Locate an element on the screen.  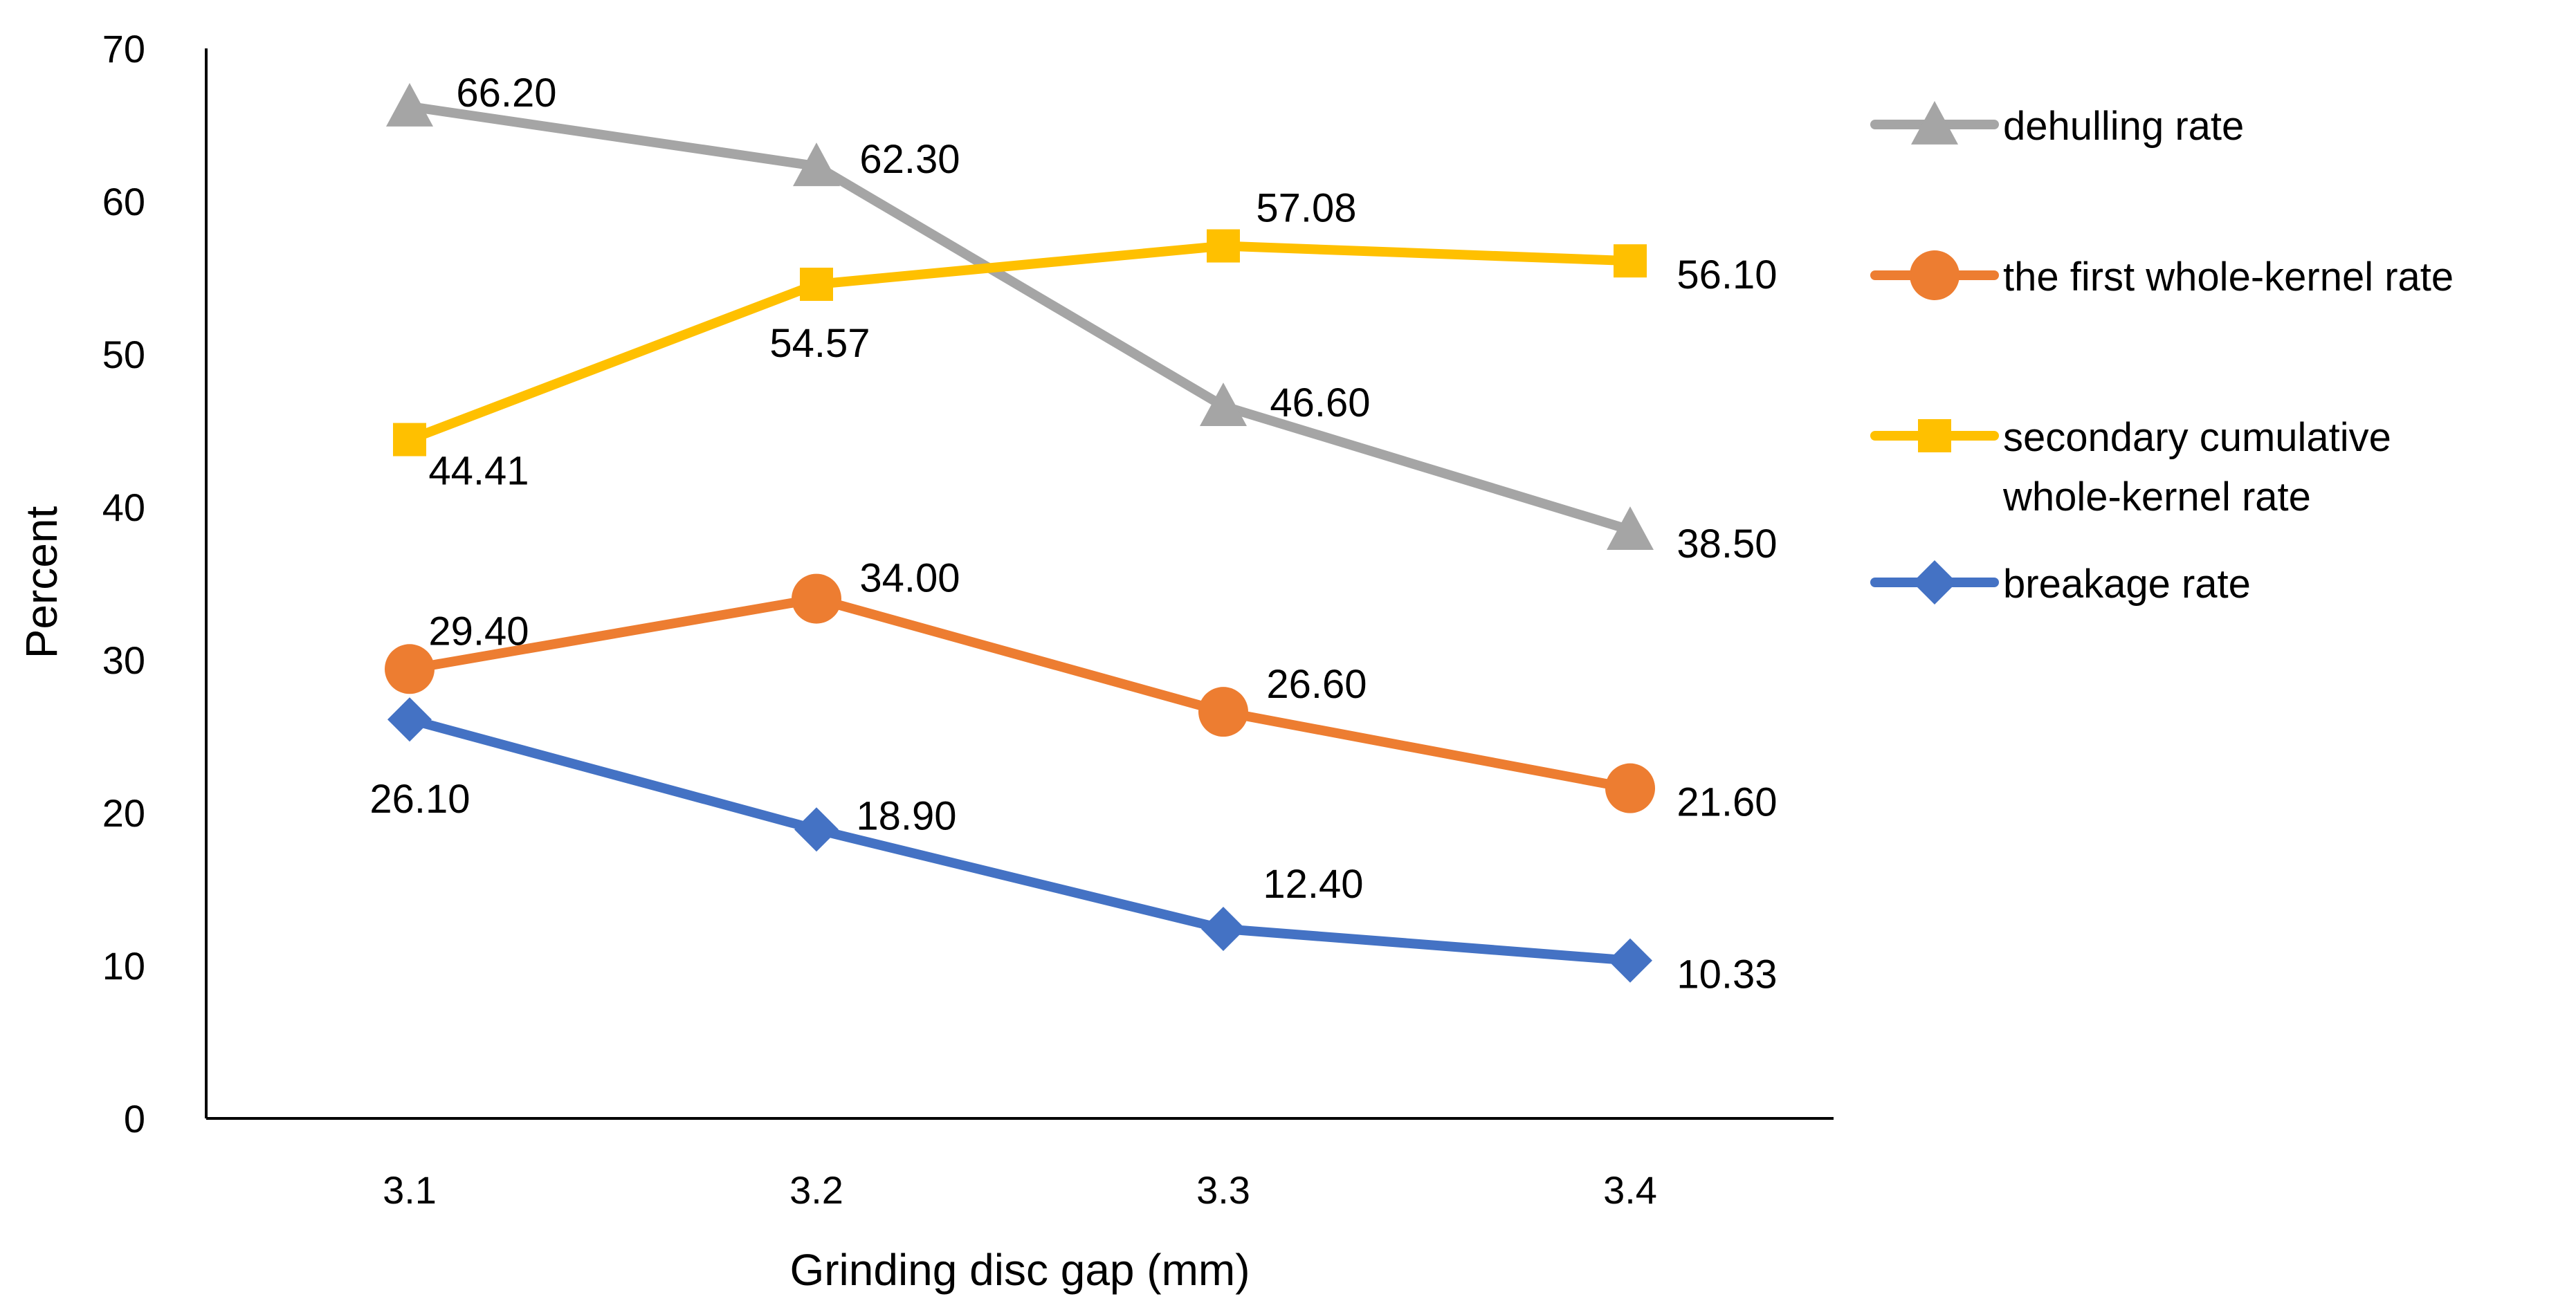
data-label: 44.41 is located at coordinates (479, 472).